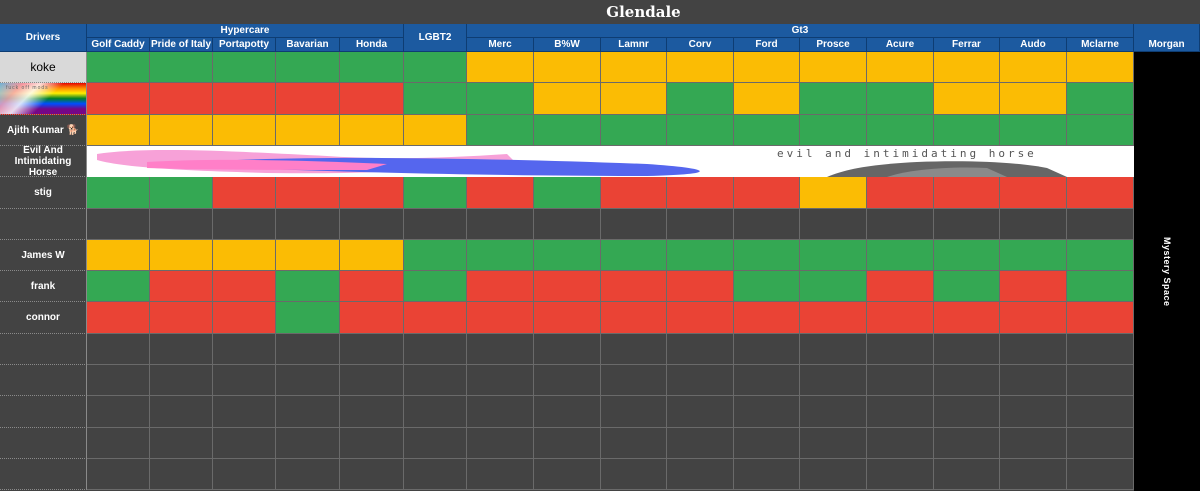 The width and height of the screenshot is (1200, 491). Describe the element at coordinates (1167, 271) in the screenshot. I see `mystery-space-cell: Mystery Space` at that location.